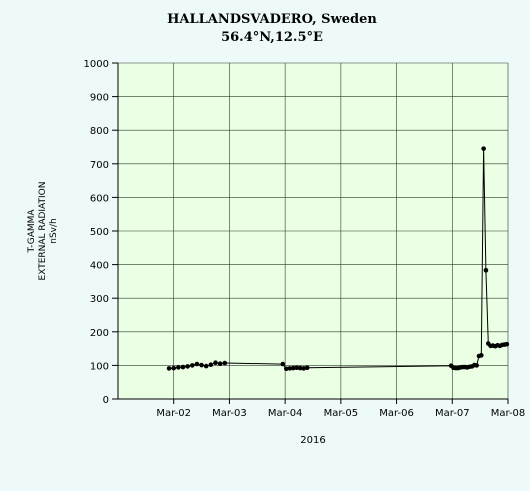 The height and width of the screenshot is (491, 530). What do you see at coordinates (99, 98) in the screenshot?
I see `y-tick-label: 900` at bounding box center [99, 98].